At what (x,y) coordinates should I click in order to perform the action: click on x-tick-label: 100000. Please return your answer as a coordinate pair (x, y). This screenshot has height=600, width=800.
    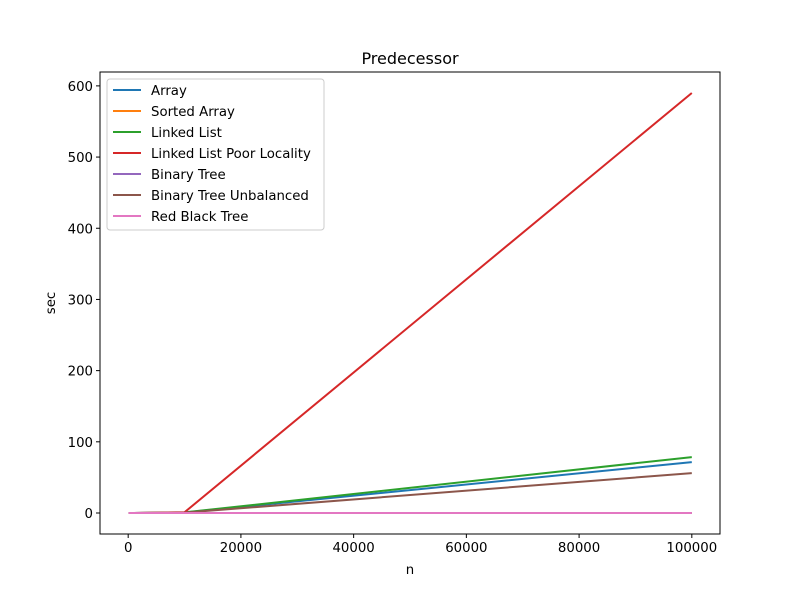
    Looking at the image, I should click on (691, 548).